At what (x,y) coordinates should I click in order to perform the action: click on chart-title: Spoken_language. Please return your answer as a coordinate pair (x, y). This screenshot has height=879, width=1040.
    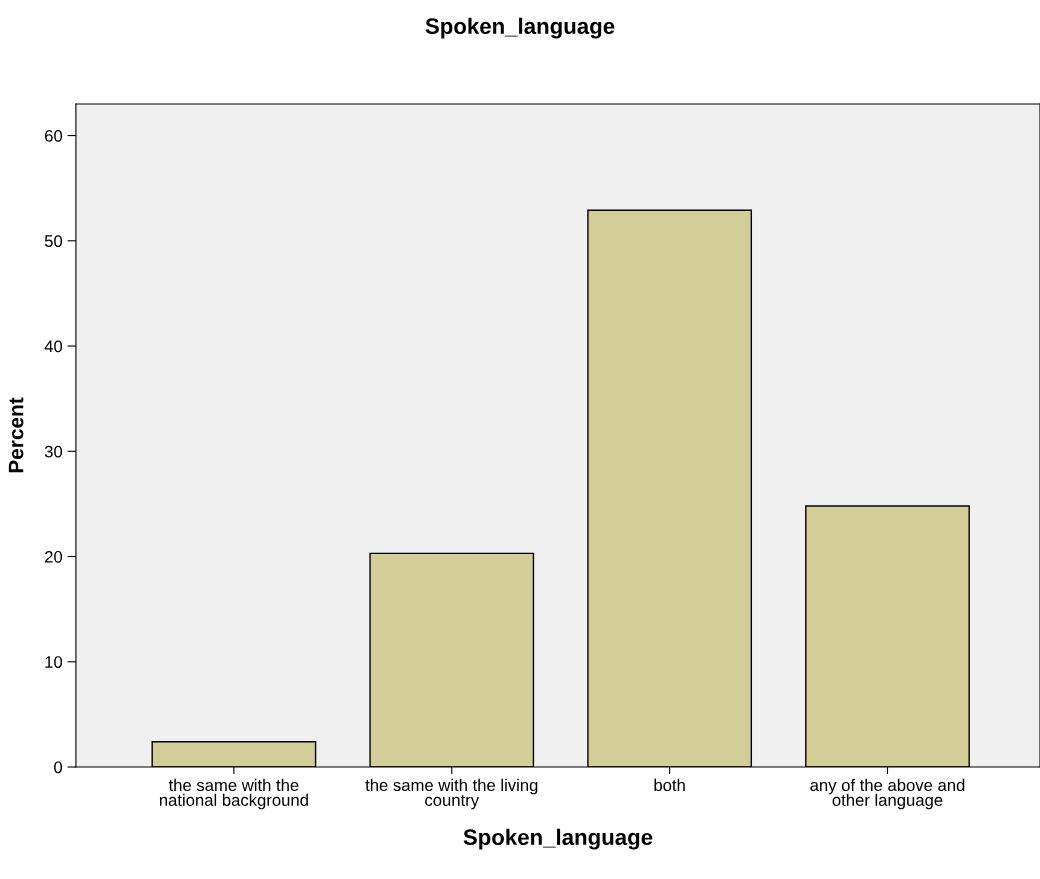
    Looking at the image, I should click on (520, 28).